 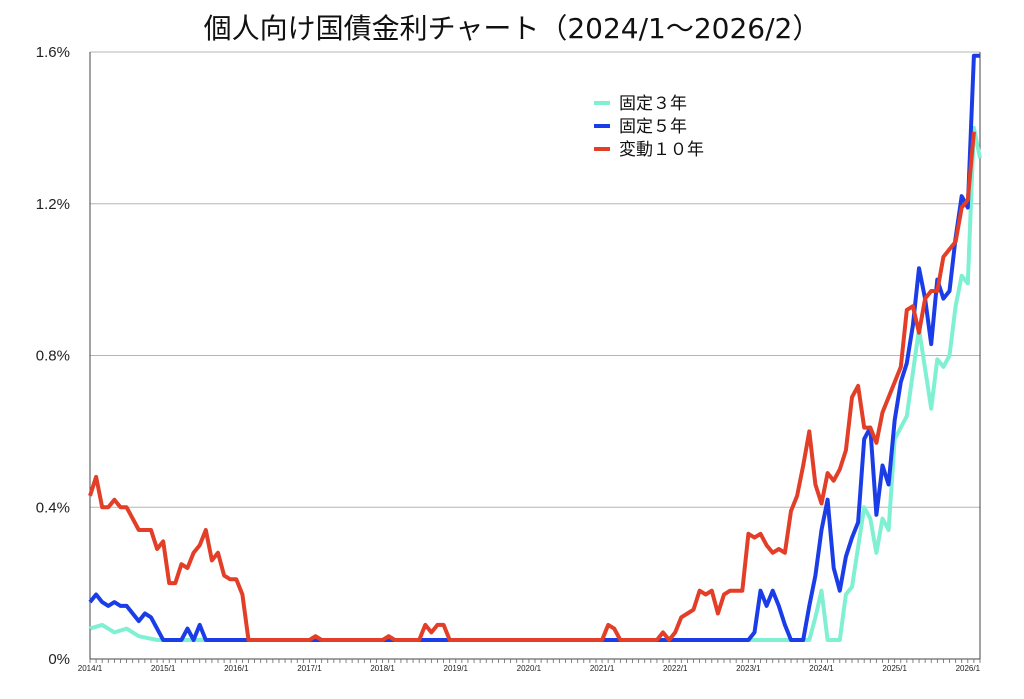 What do you see at coordinates (512, 28) in the screenshot?
I see `chart-title: 個人向け国債金利チャート（2024/1〜2026/2）` at bounding box center [512, 28].